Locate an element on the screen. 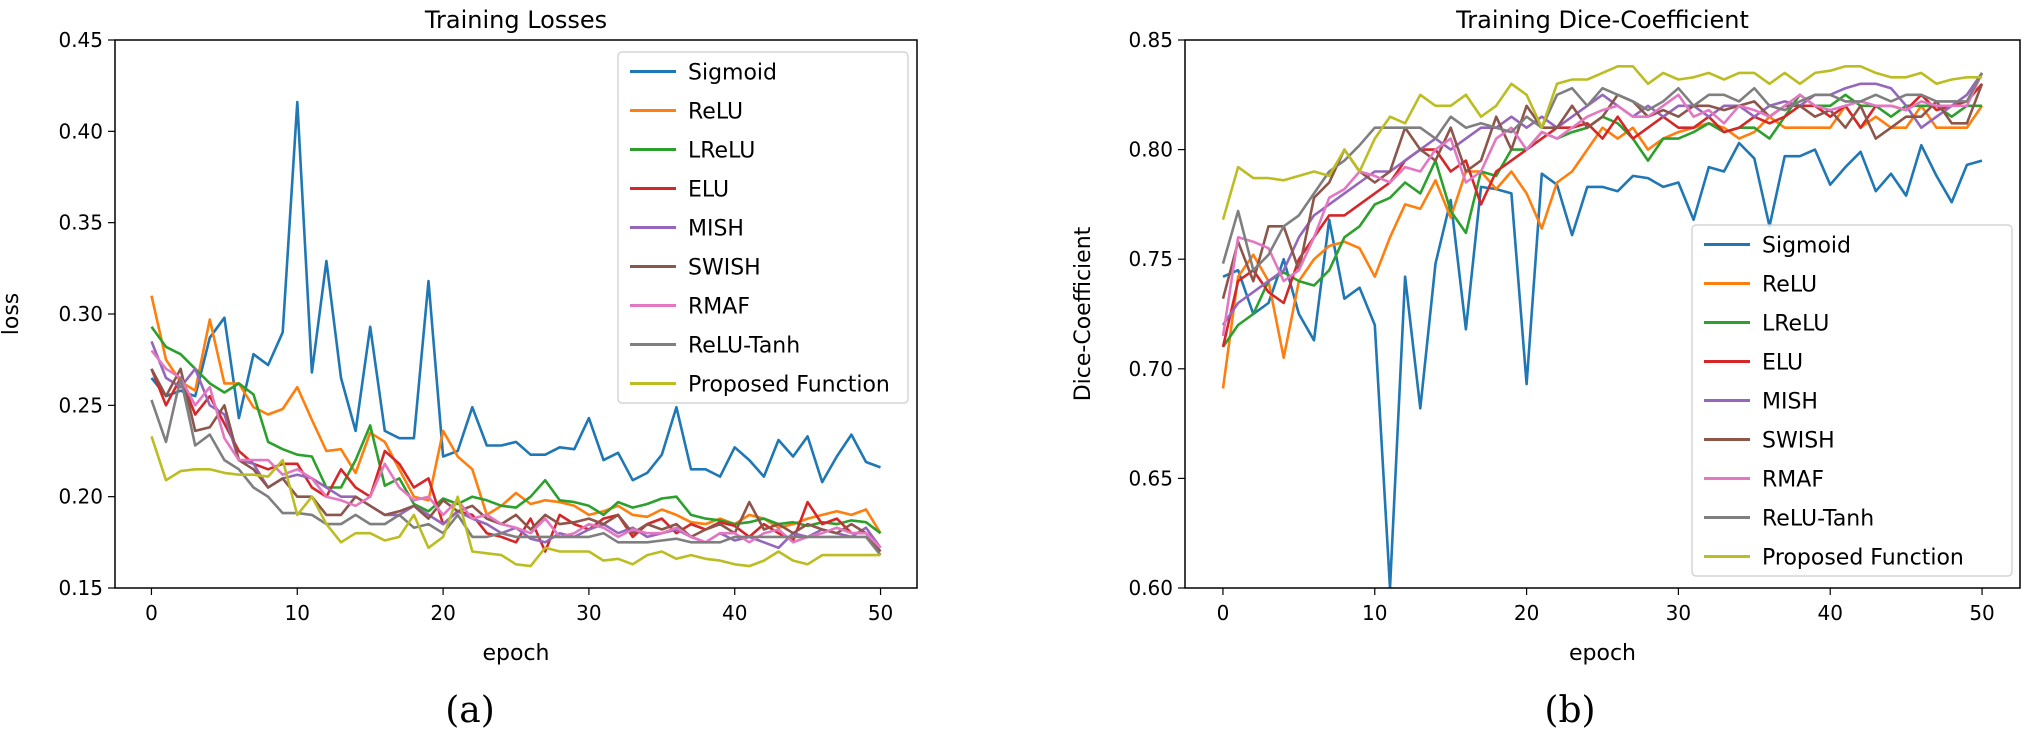  y-tick-label: 0.45 is located at coordinates (80, 40).